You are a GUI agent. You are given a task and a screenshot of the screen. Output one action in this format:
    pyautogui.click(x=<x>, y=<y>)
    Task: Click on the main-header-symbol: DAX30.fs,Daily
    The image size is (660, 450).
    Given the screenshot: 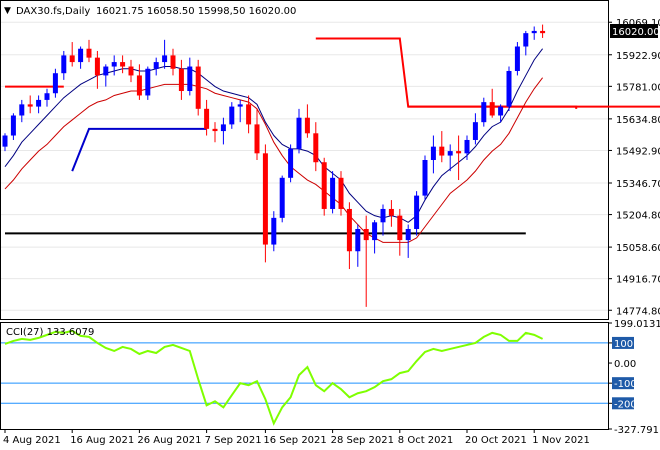 What is the action you would take?
    pyautogui.click(x=53, y=11)
    